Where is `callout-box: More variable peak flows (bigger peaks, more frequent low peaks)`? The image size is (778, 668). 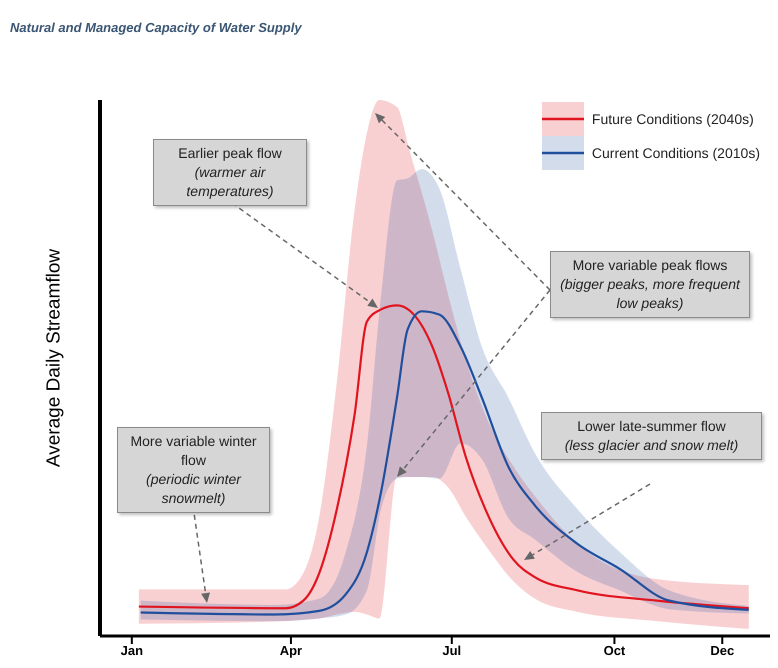 callout-box: More variable peak flows (bigger peaks, more frequent low peaks) is located at coordinates (650, 284).